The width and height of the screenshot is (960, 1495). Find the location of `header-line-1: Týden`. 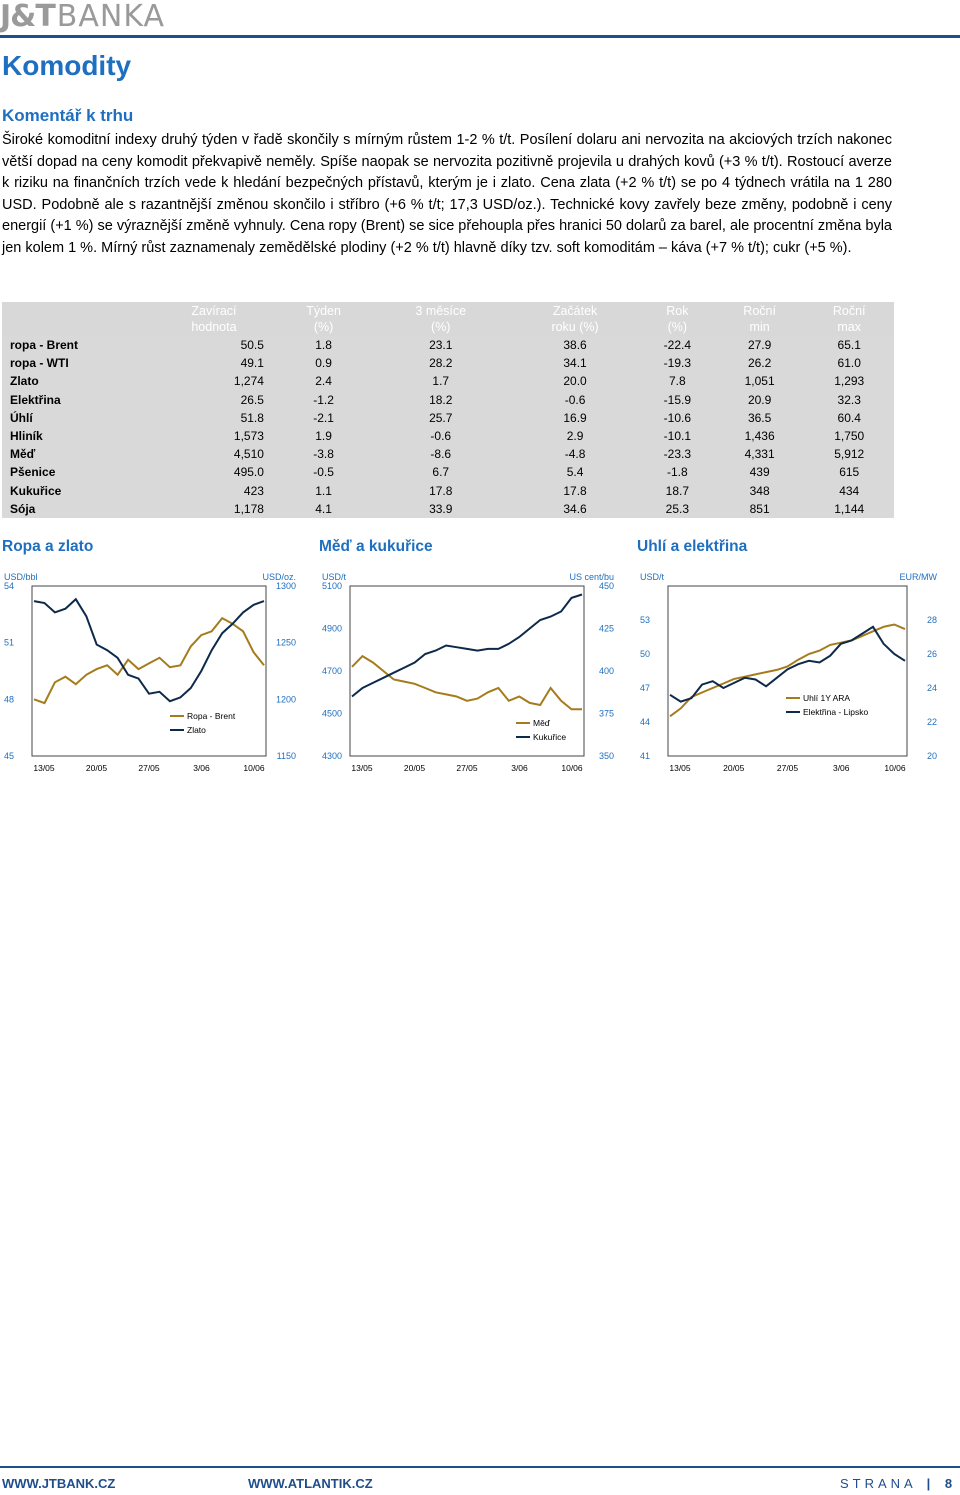

header-line-1: Týden is located at coordinates (323, 311).